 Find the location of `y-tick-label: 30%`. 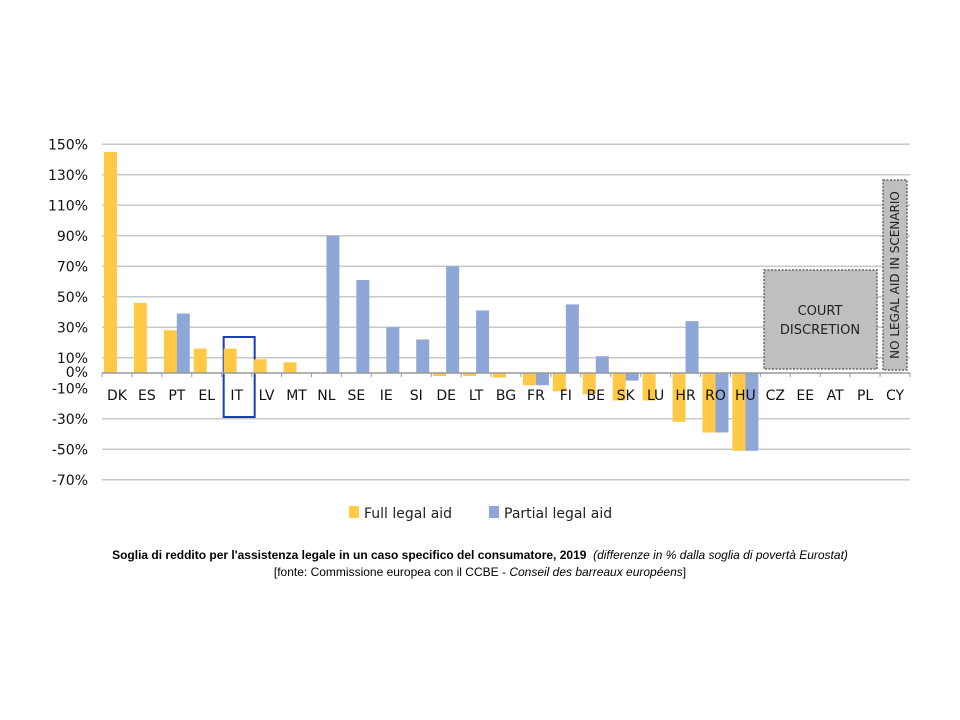

y-tick-label: 30% is located at coordinates (72, 328).